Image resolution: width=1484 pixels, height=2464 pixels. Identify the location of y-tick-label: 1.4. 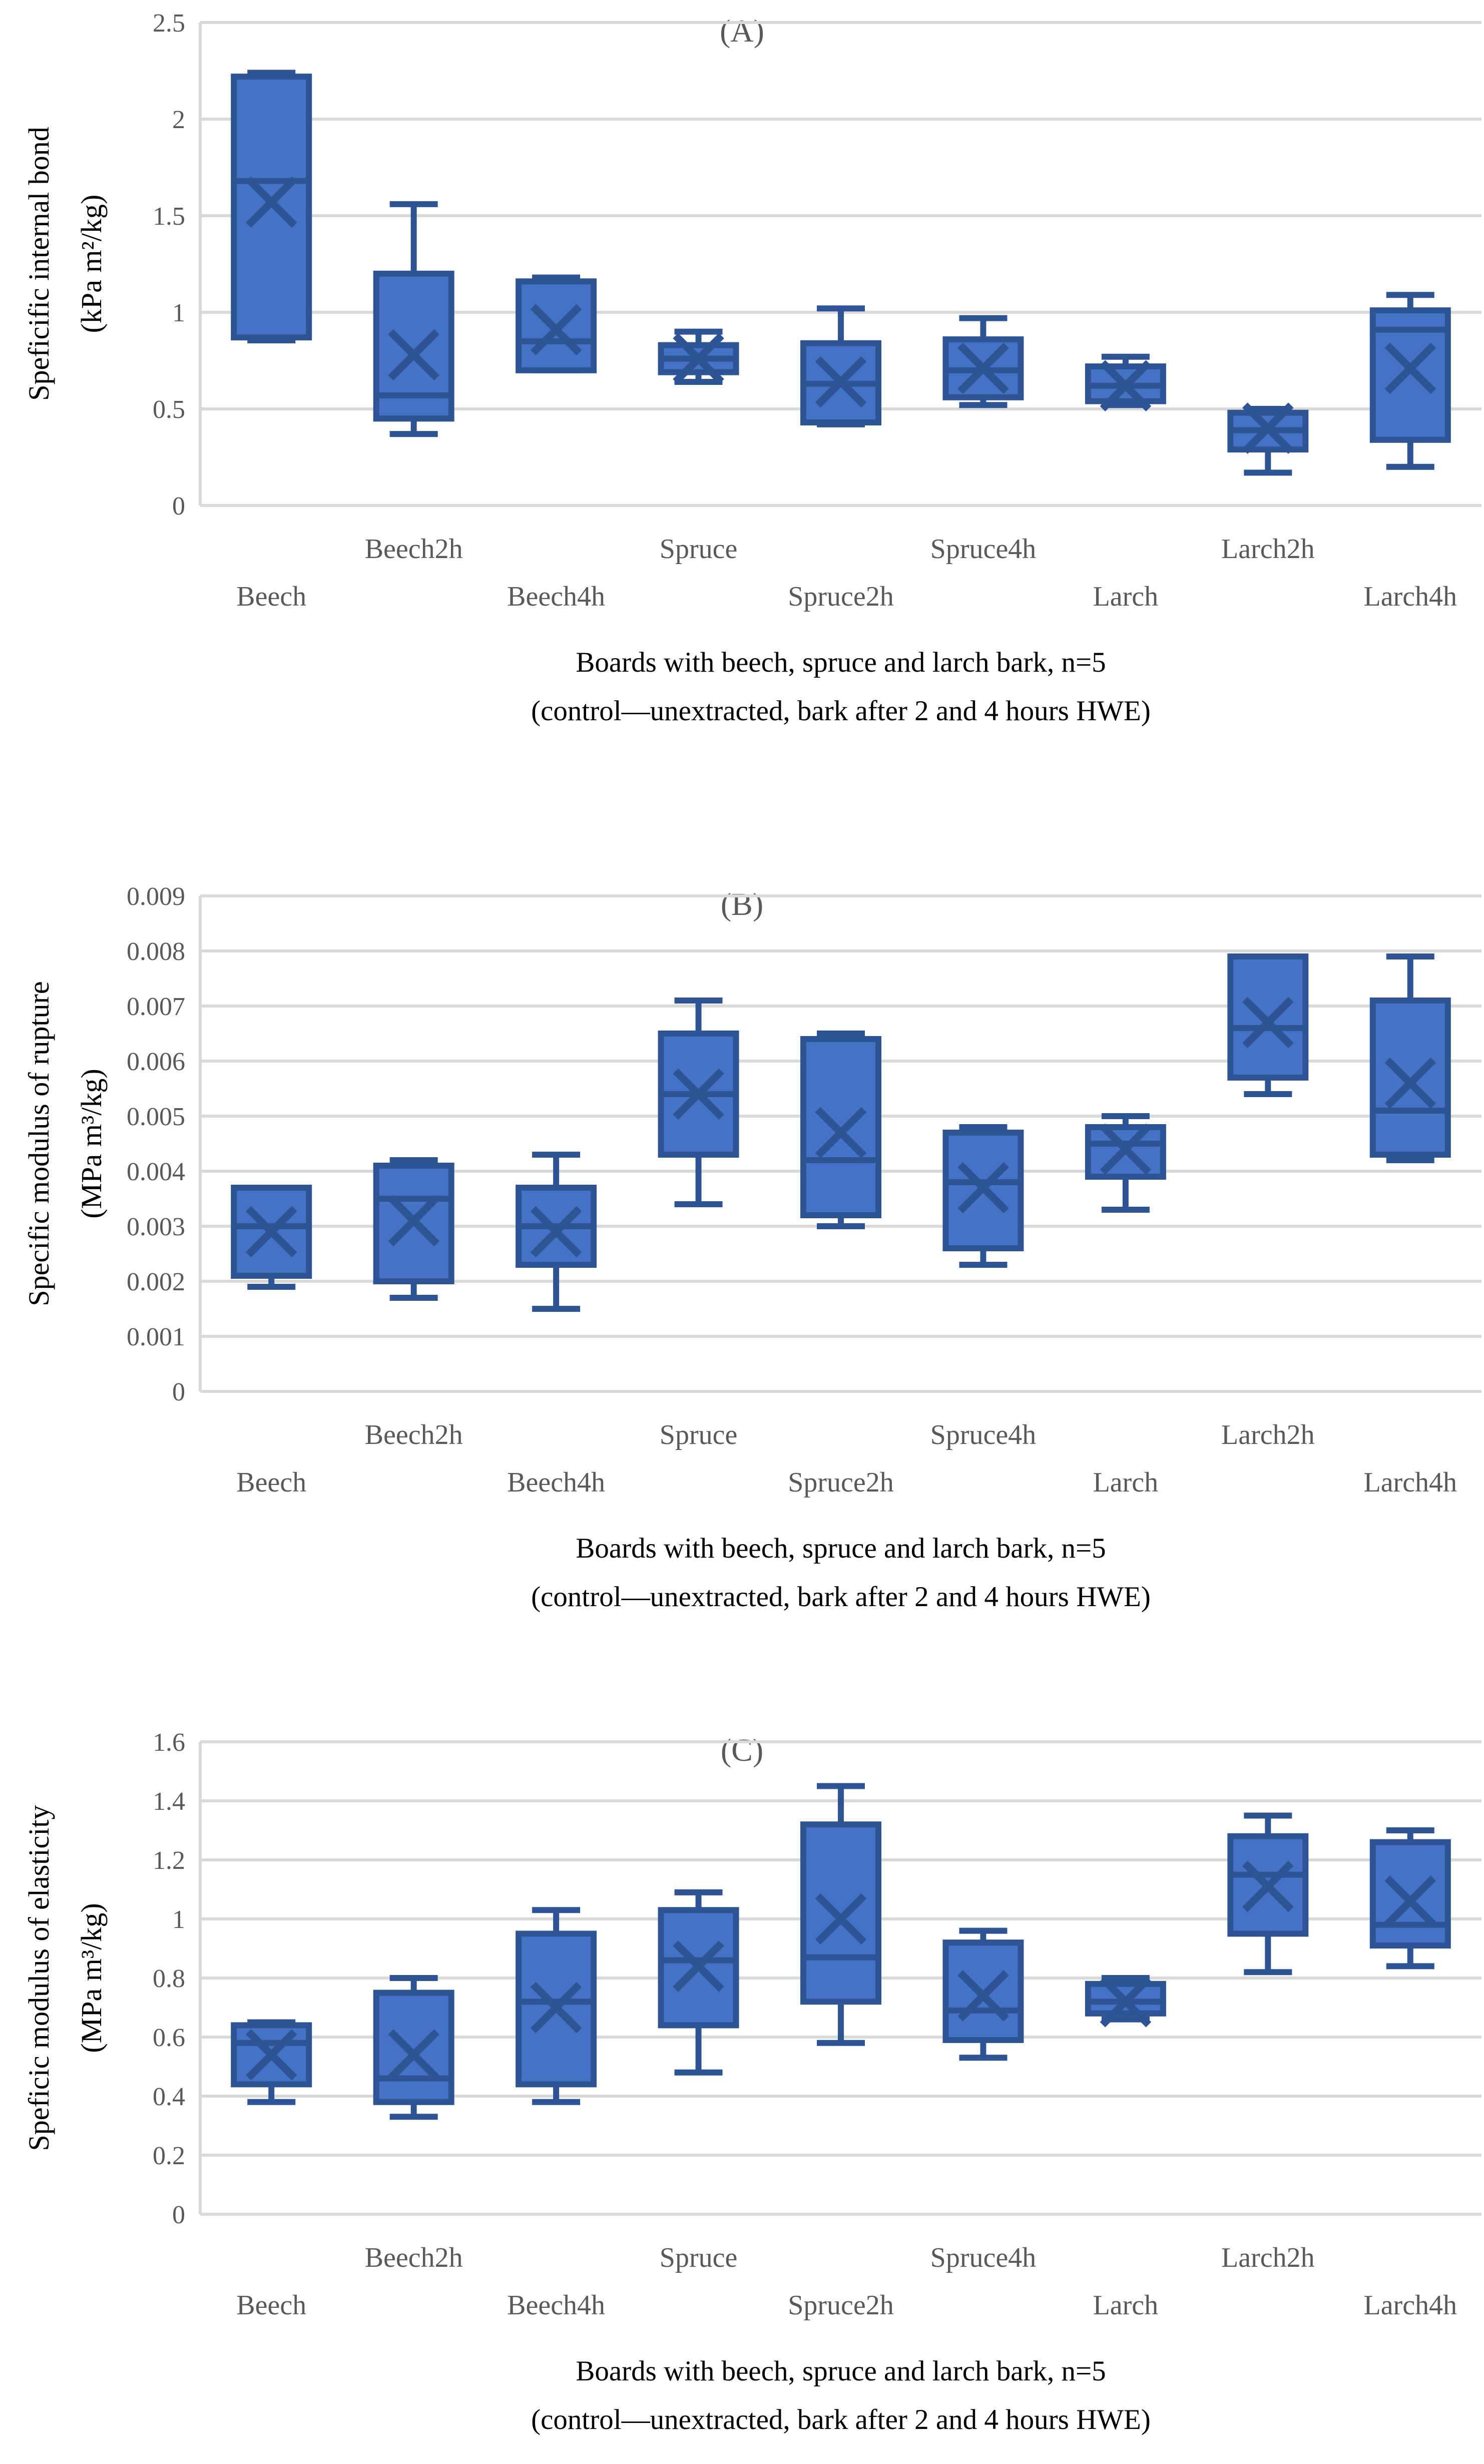
(169, 1801).